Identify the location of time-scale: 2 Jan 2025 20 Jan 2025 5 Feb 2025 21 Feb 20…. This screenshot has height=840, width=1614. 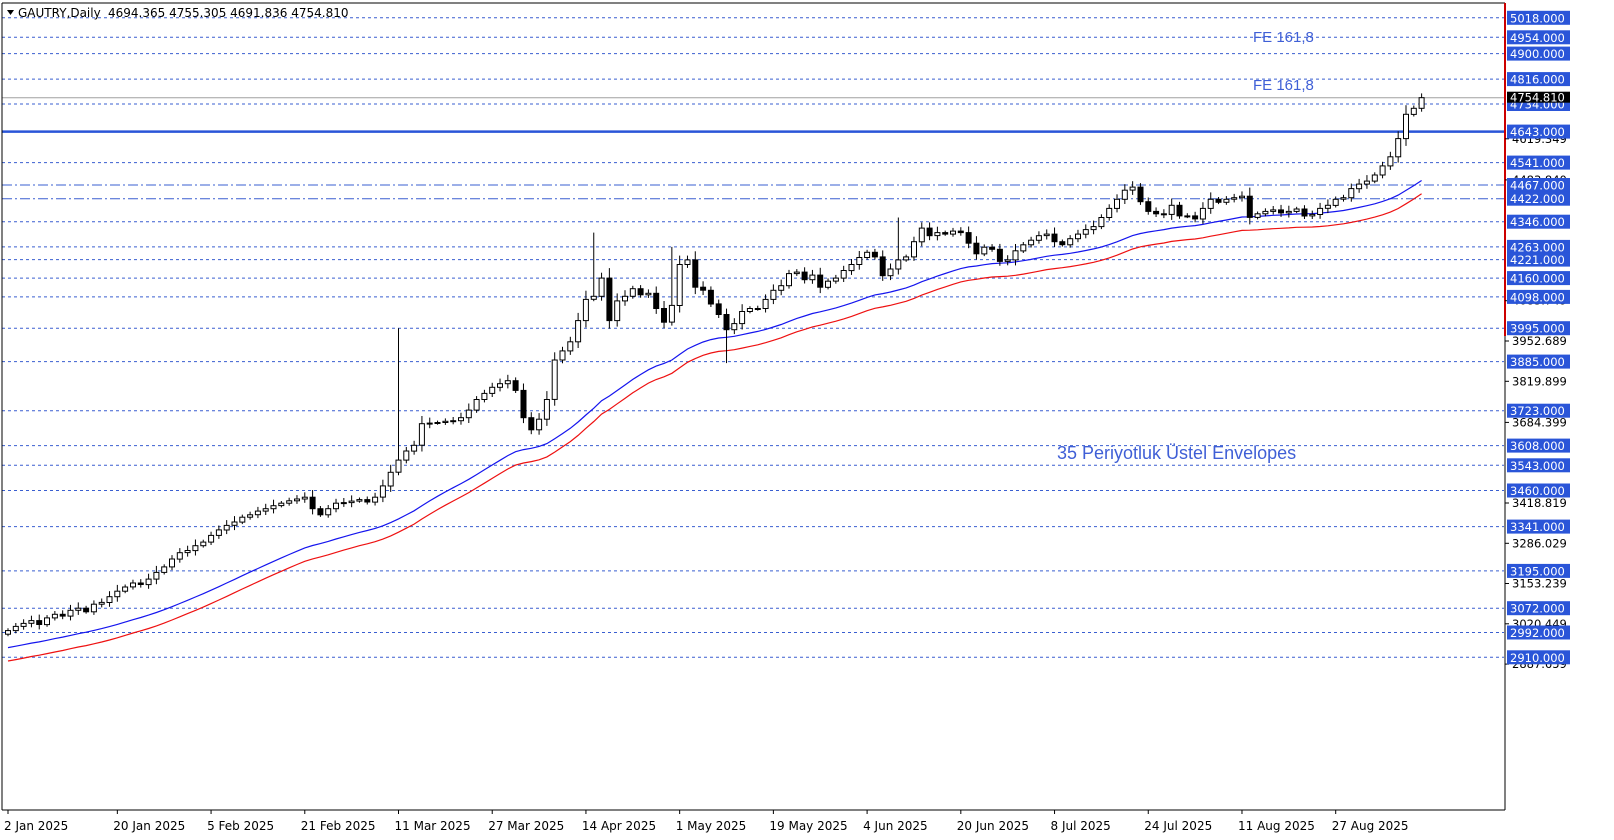
(706, 821).